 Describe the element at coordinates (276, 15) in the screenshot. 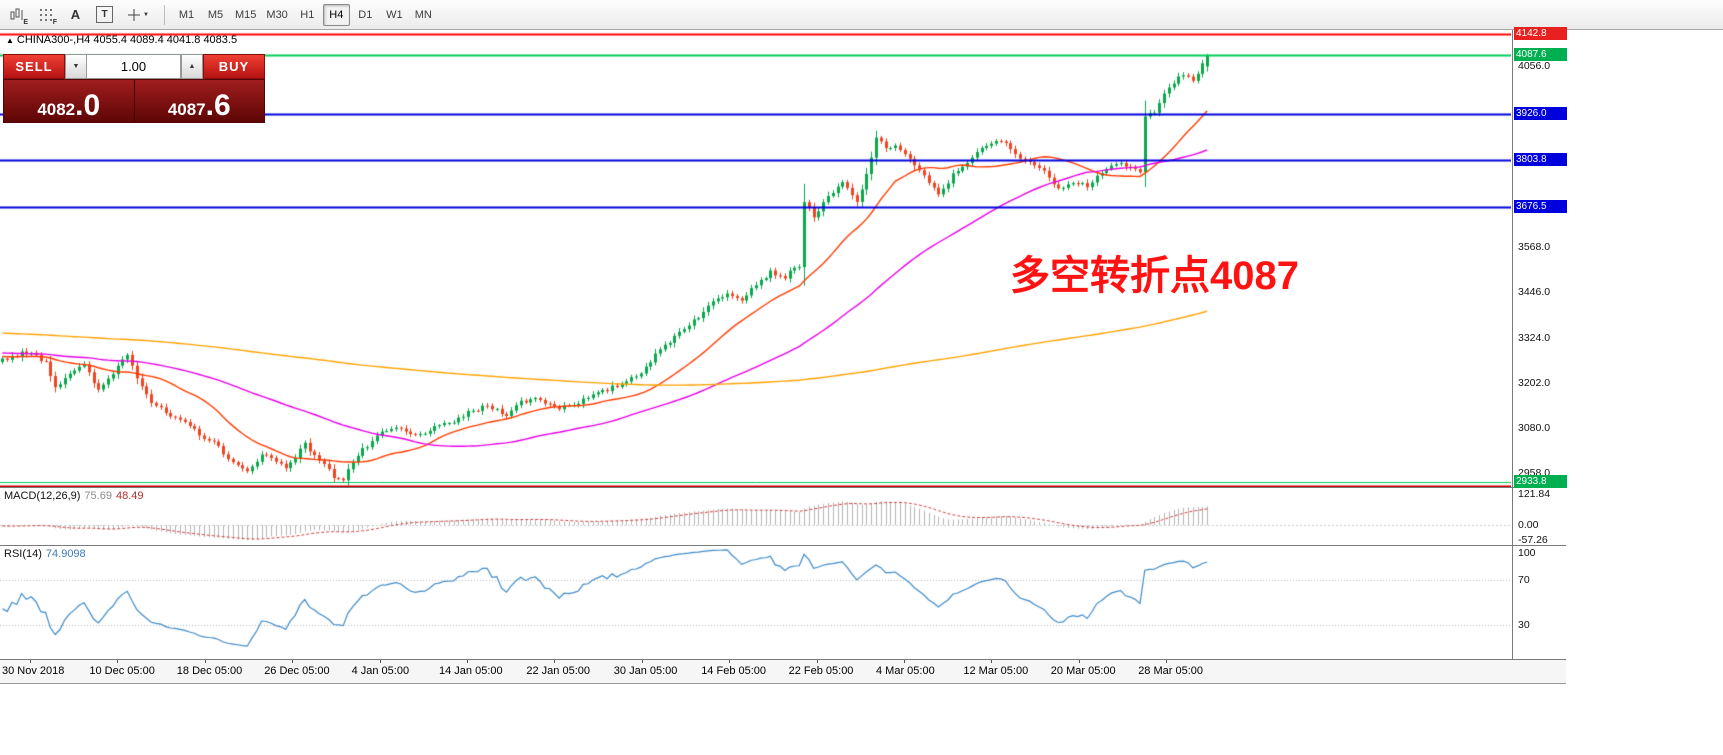

I see `timeframe-m30-button: M30` at that location.